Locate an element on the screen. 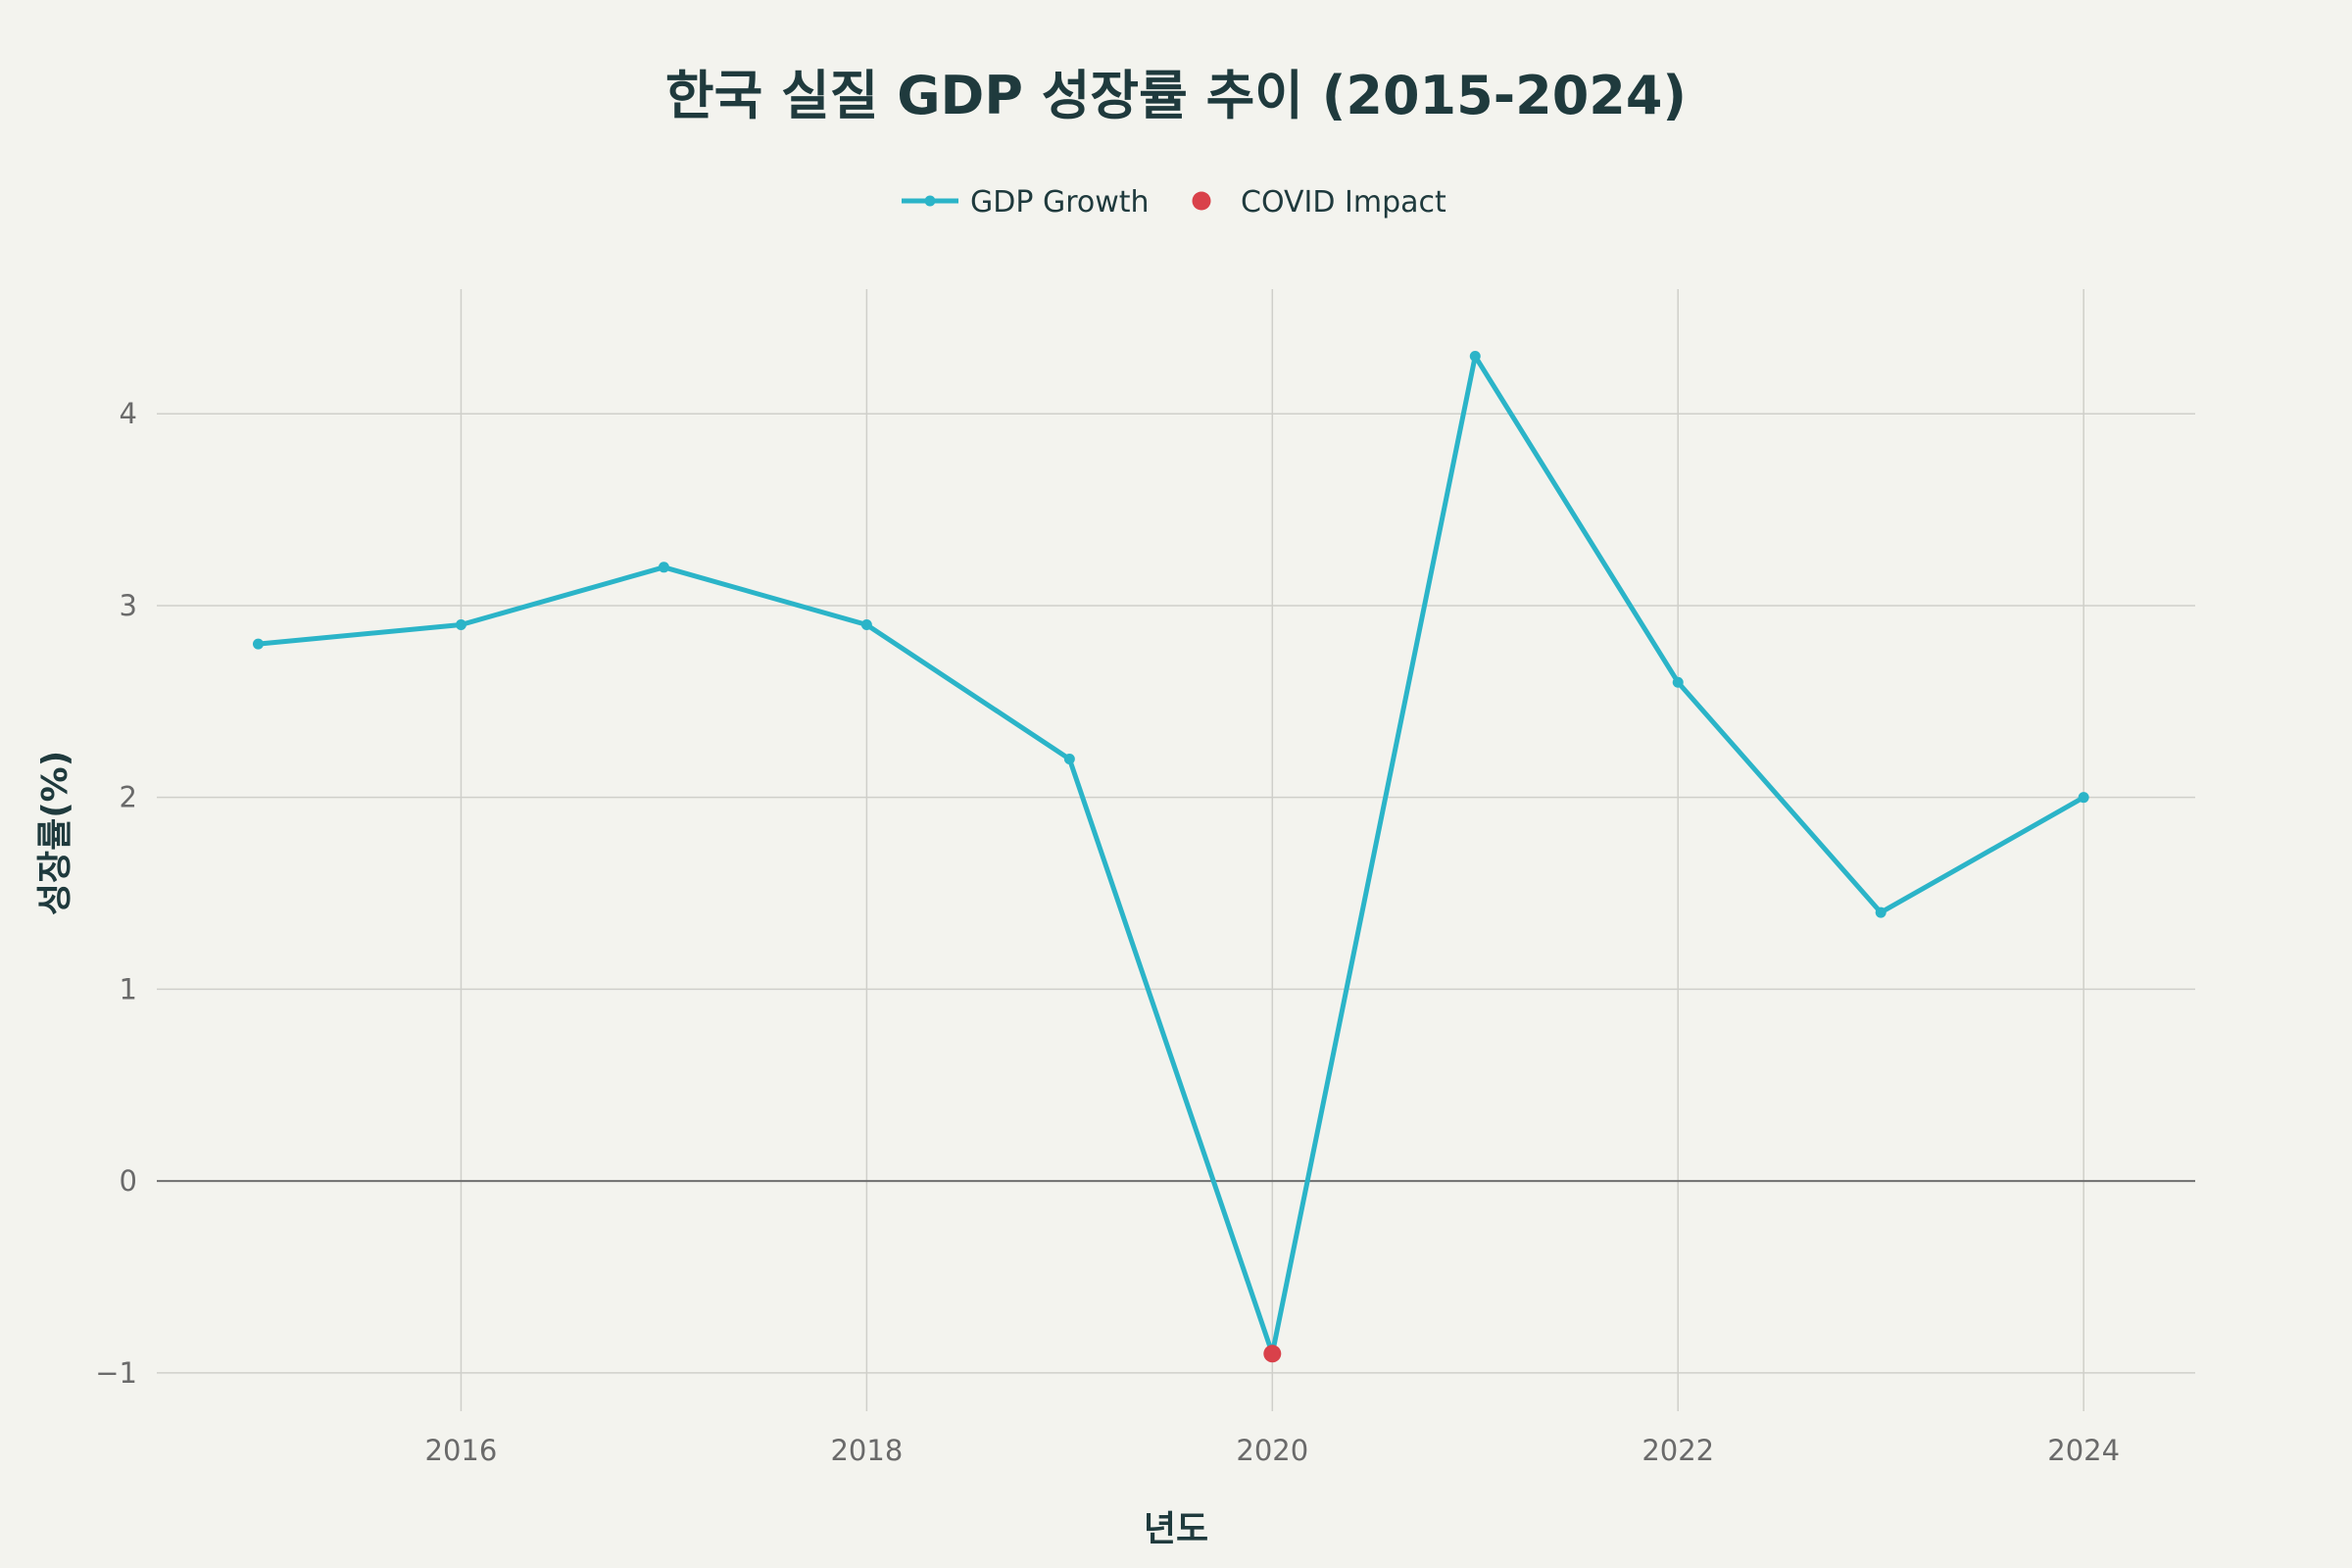 Image resolution: width=2352 pixels, height=1568 pixels. point-gdp-growth-2018 is located at coordinates (866, 625).